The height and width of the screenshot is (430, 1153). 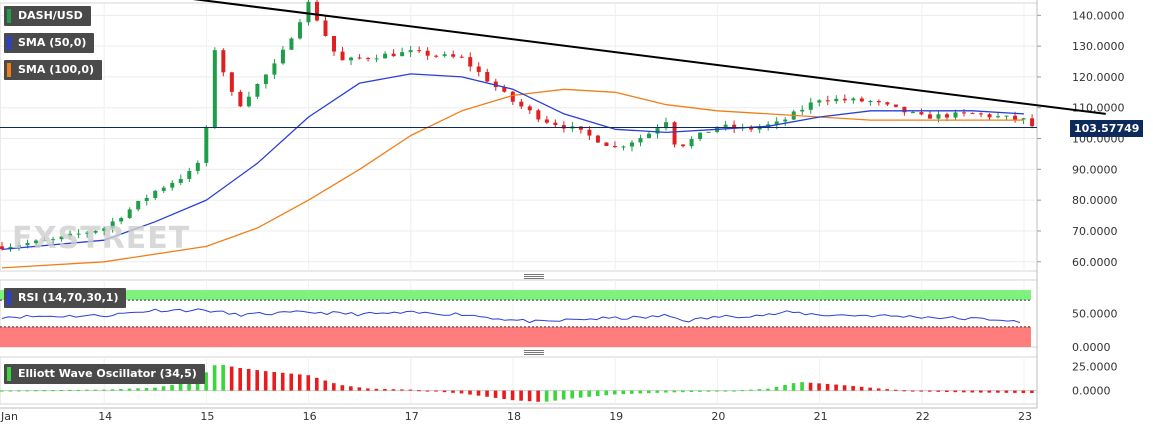 I want to click on ewo-y-tick-label: 25.0000, so click(x=1095, y=367).